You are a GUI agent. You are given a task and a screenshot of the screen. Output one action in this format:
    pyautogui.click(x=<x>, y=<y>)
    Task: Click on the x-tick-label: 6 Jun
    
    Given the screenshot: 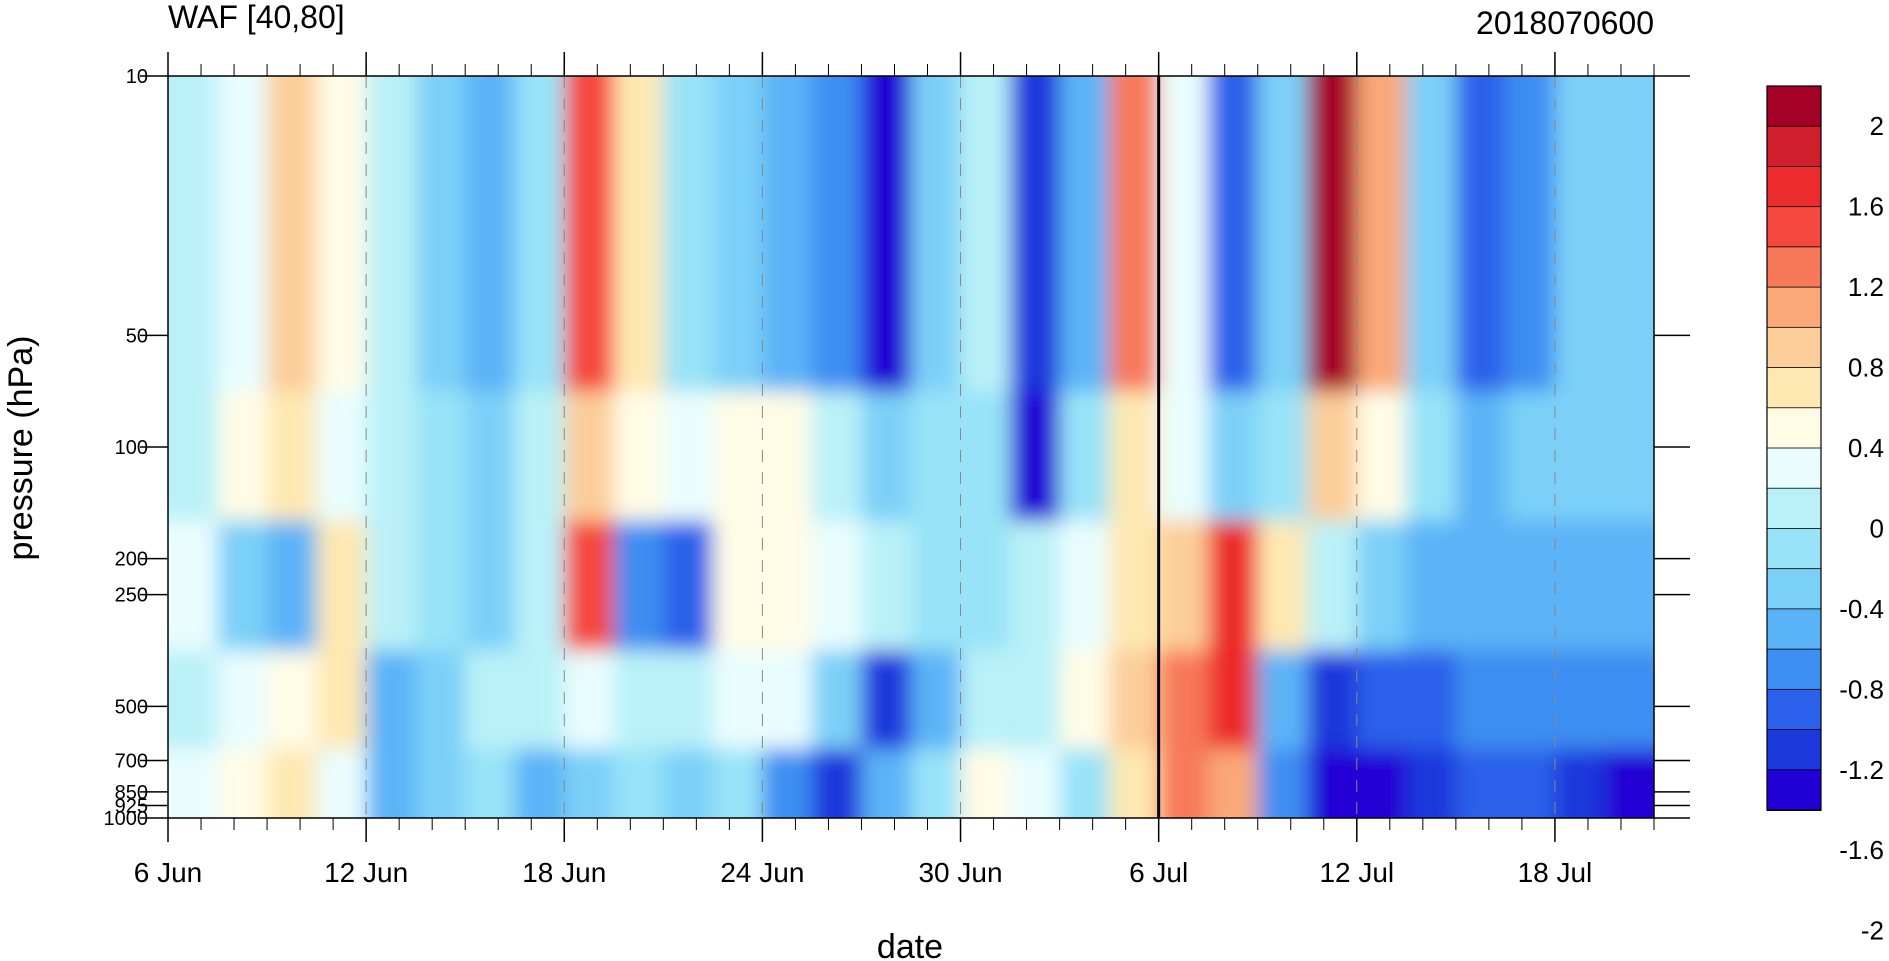 What is the action you would take?
    pyautogui.click(x=168, y=872)
    